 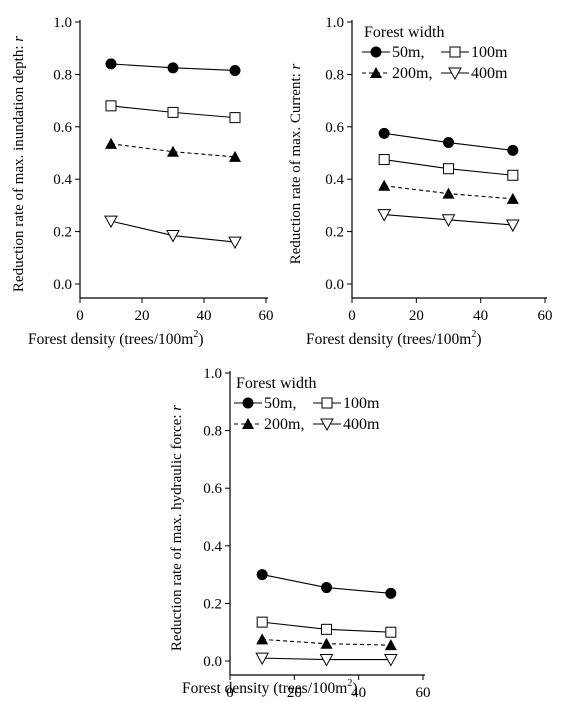 I want to click on y-axis-label: Reduction rate of max. Current: r, so click(x=296, y=163).